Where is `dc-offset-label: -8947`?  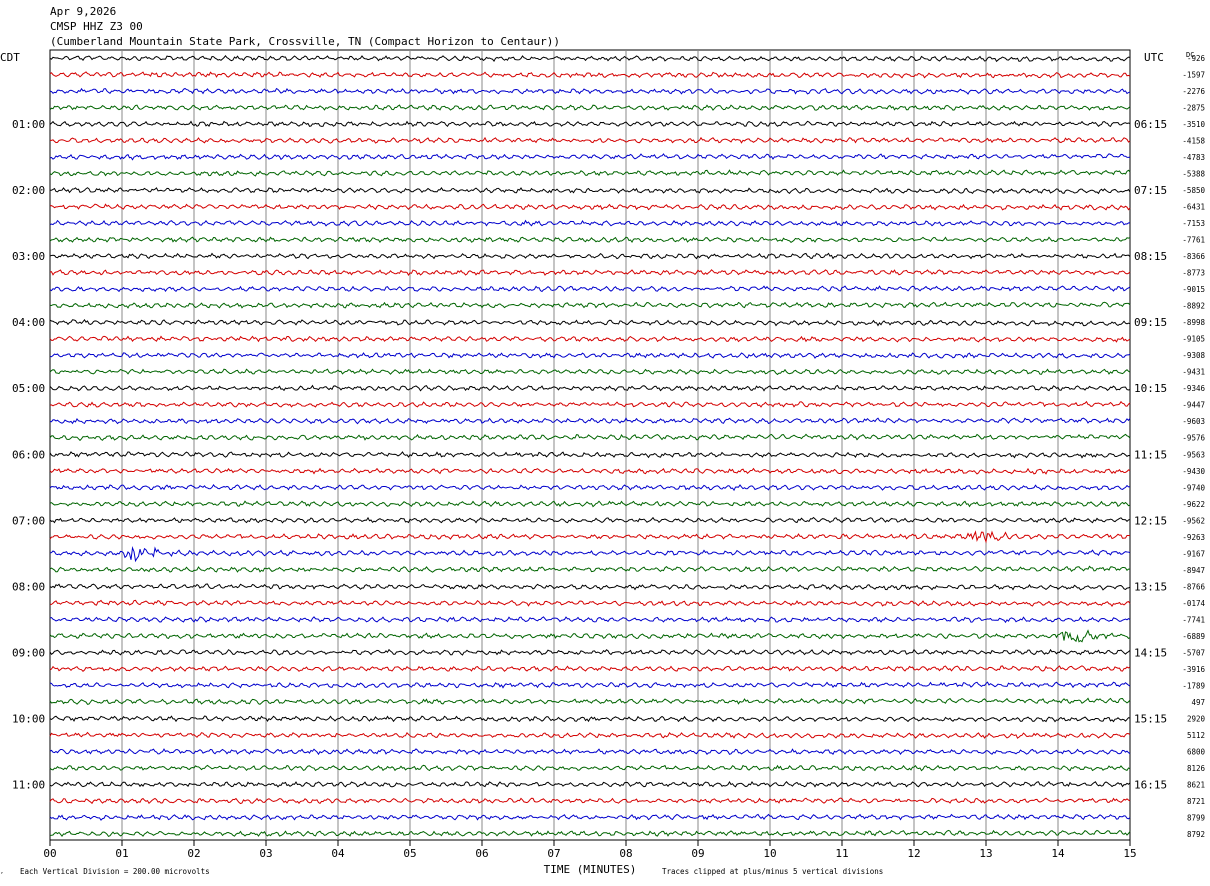
dc-offset-label: -8947 is located at coordinates (1193, 570).